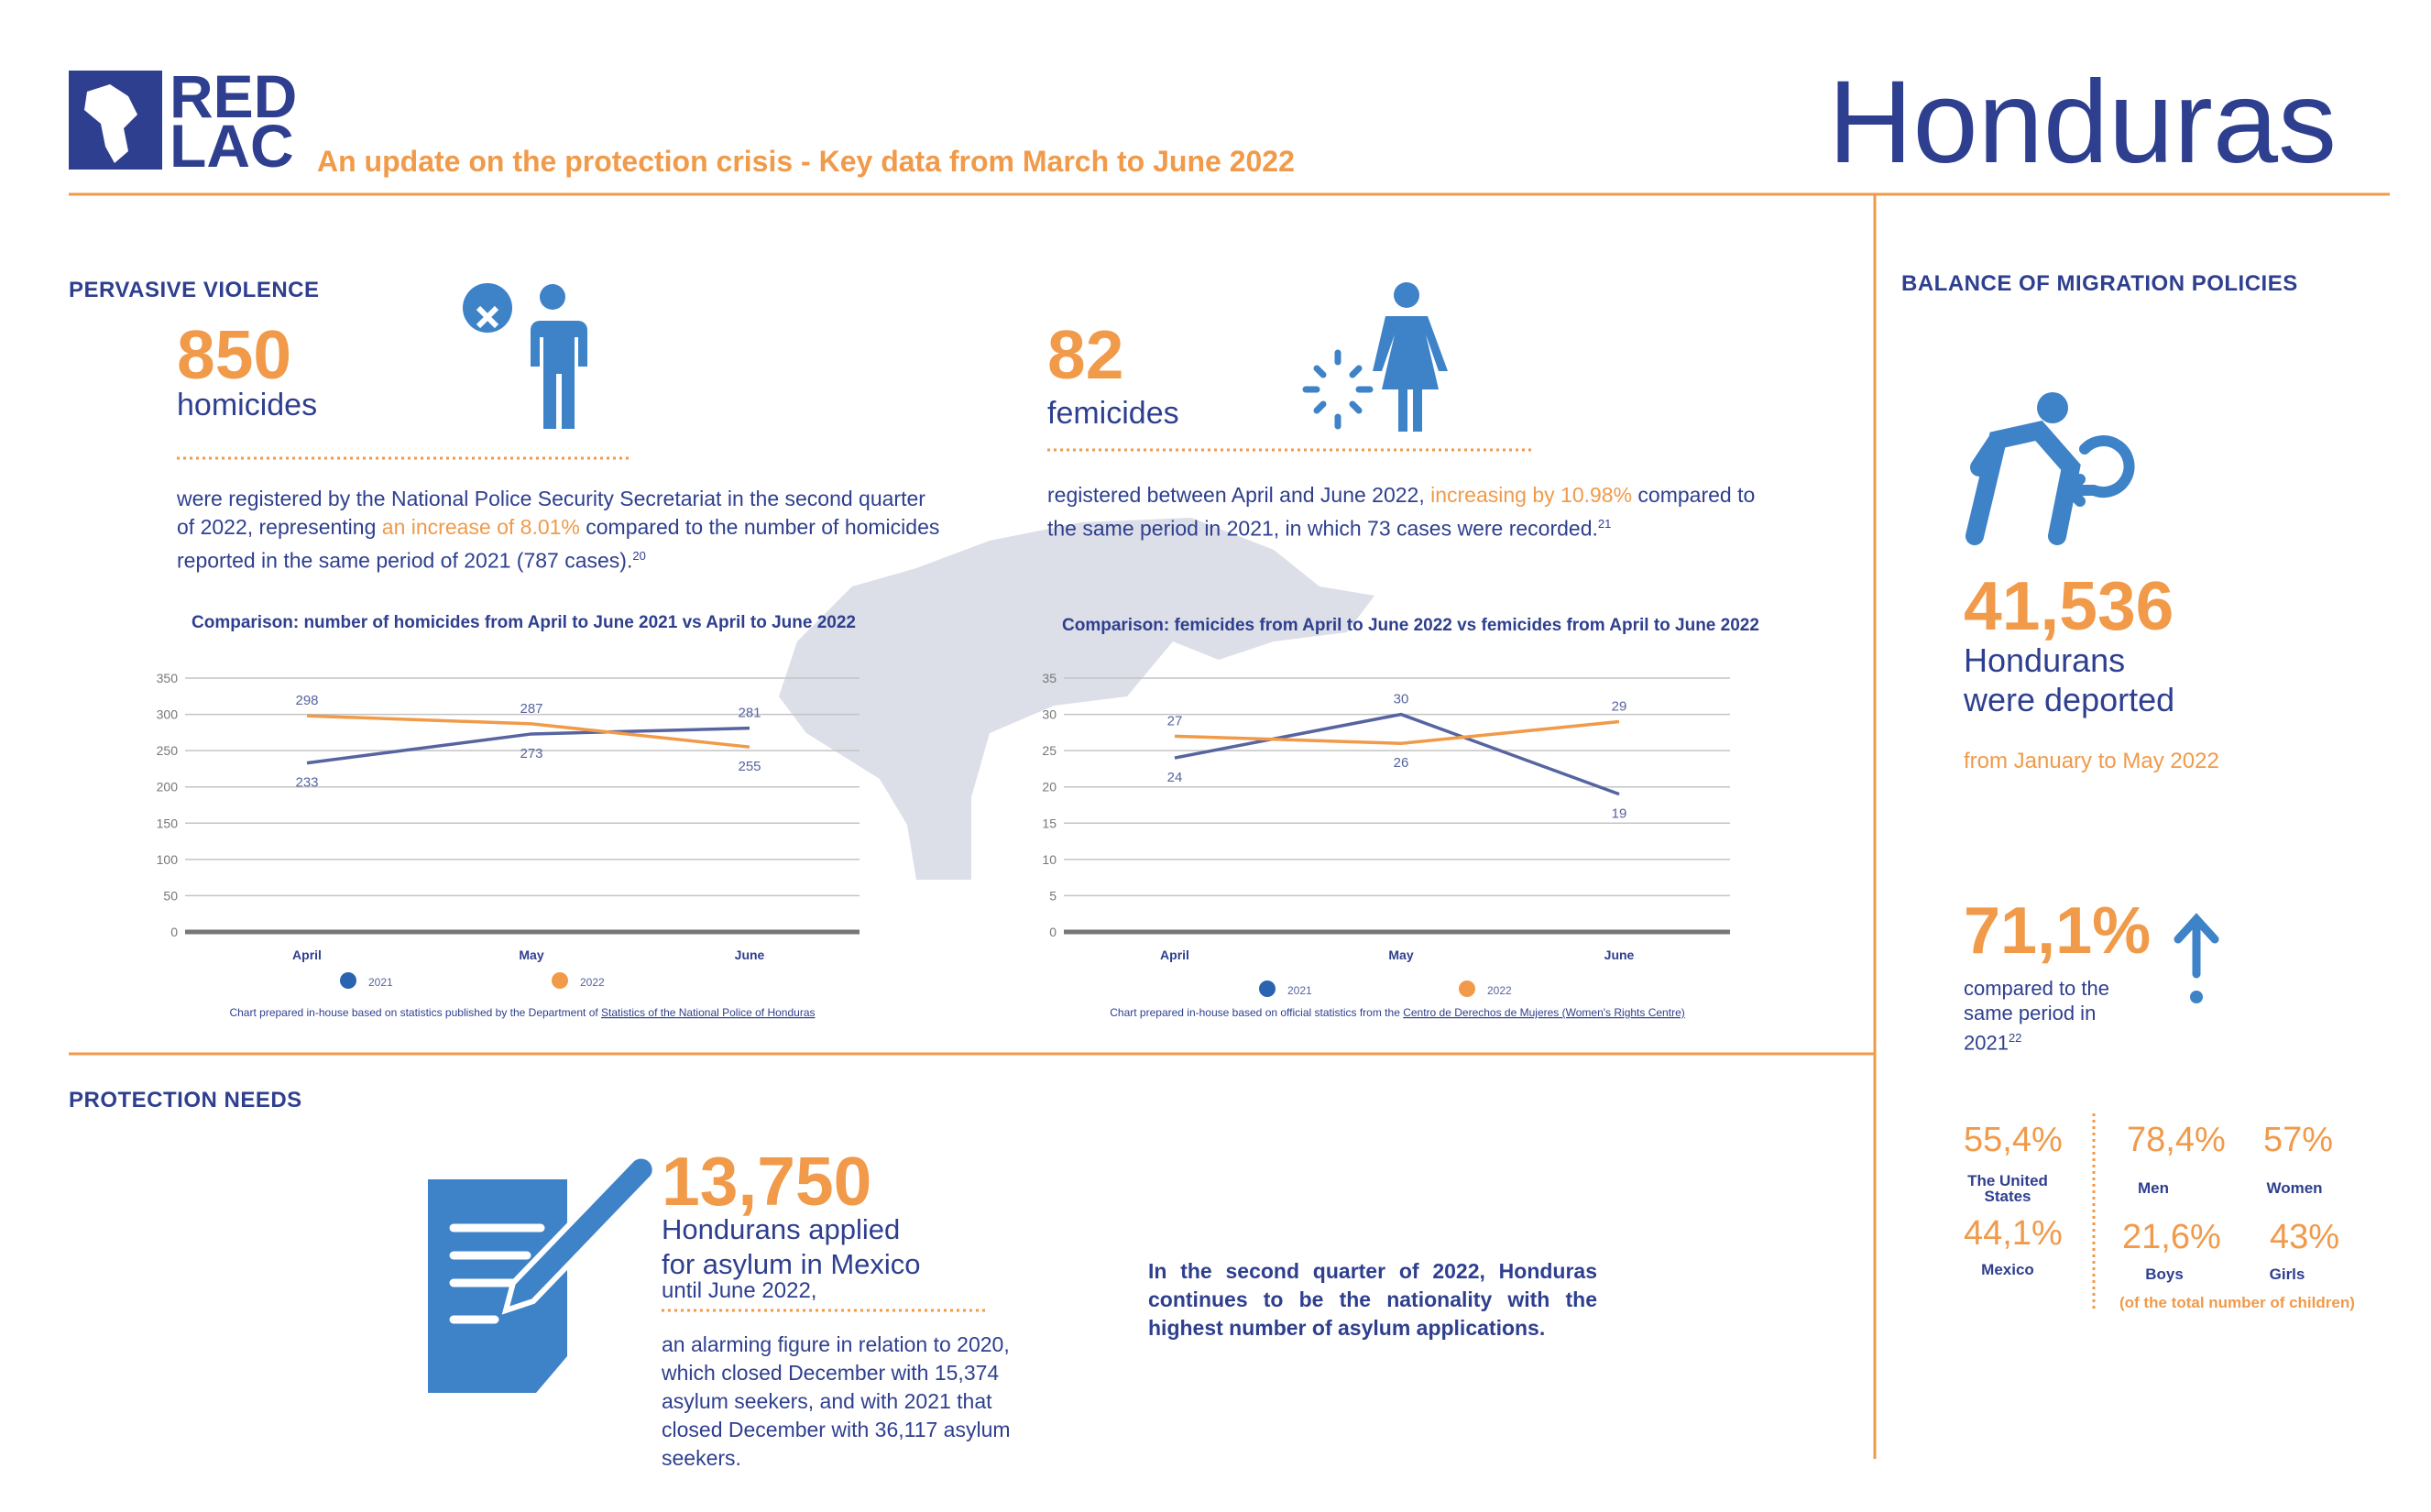 This screenshot has width=2431, height=1512. I want to click on deport-icon, so click(2050, 468).